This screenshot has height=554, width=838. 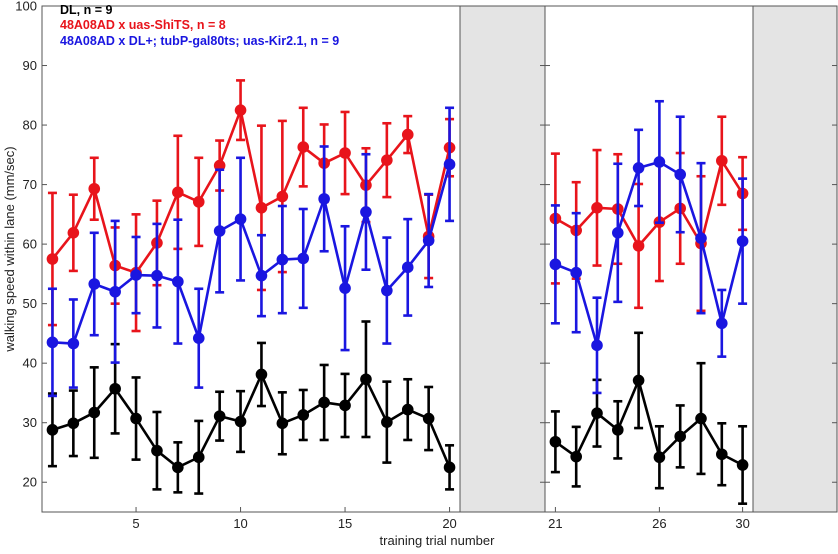 I want to click on x-tick-label: 10, so click(x=240, y=523).